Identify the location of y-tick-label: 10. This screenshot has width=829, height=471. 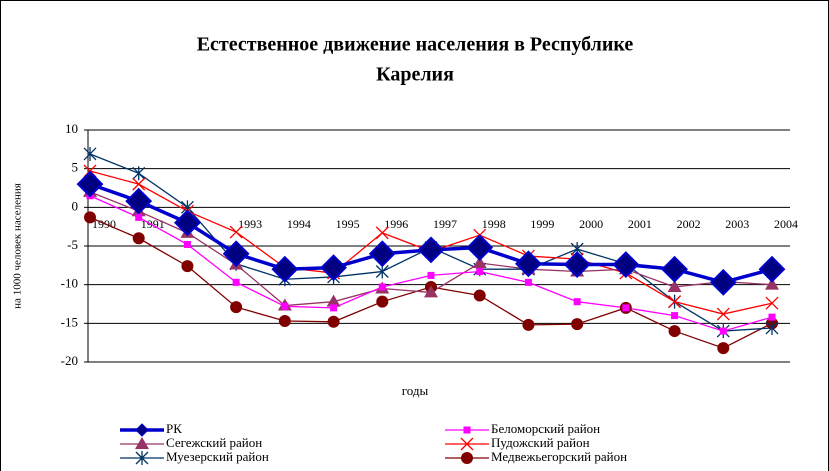
(71, 128).